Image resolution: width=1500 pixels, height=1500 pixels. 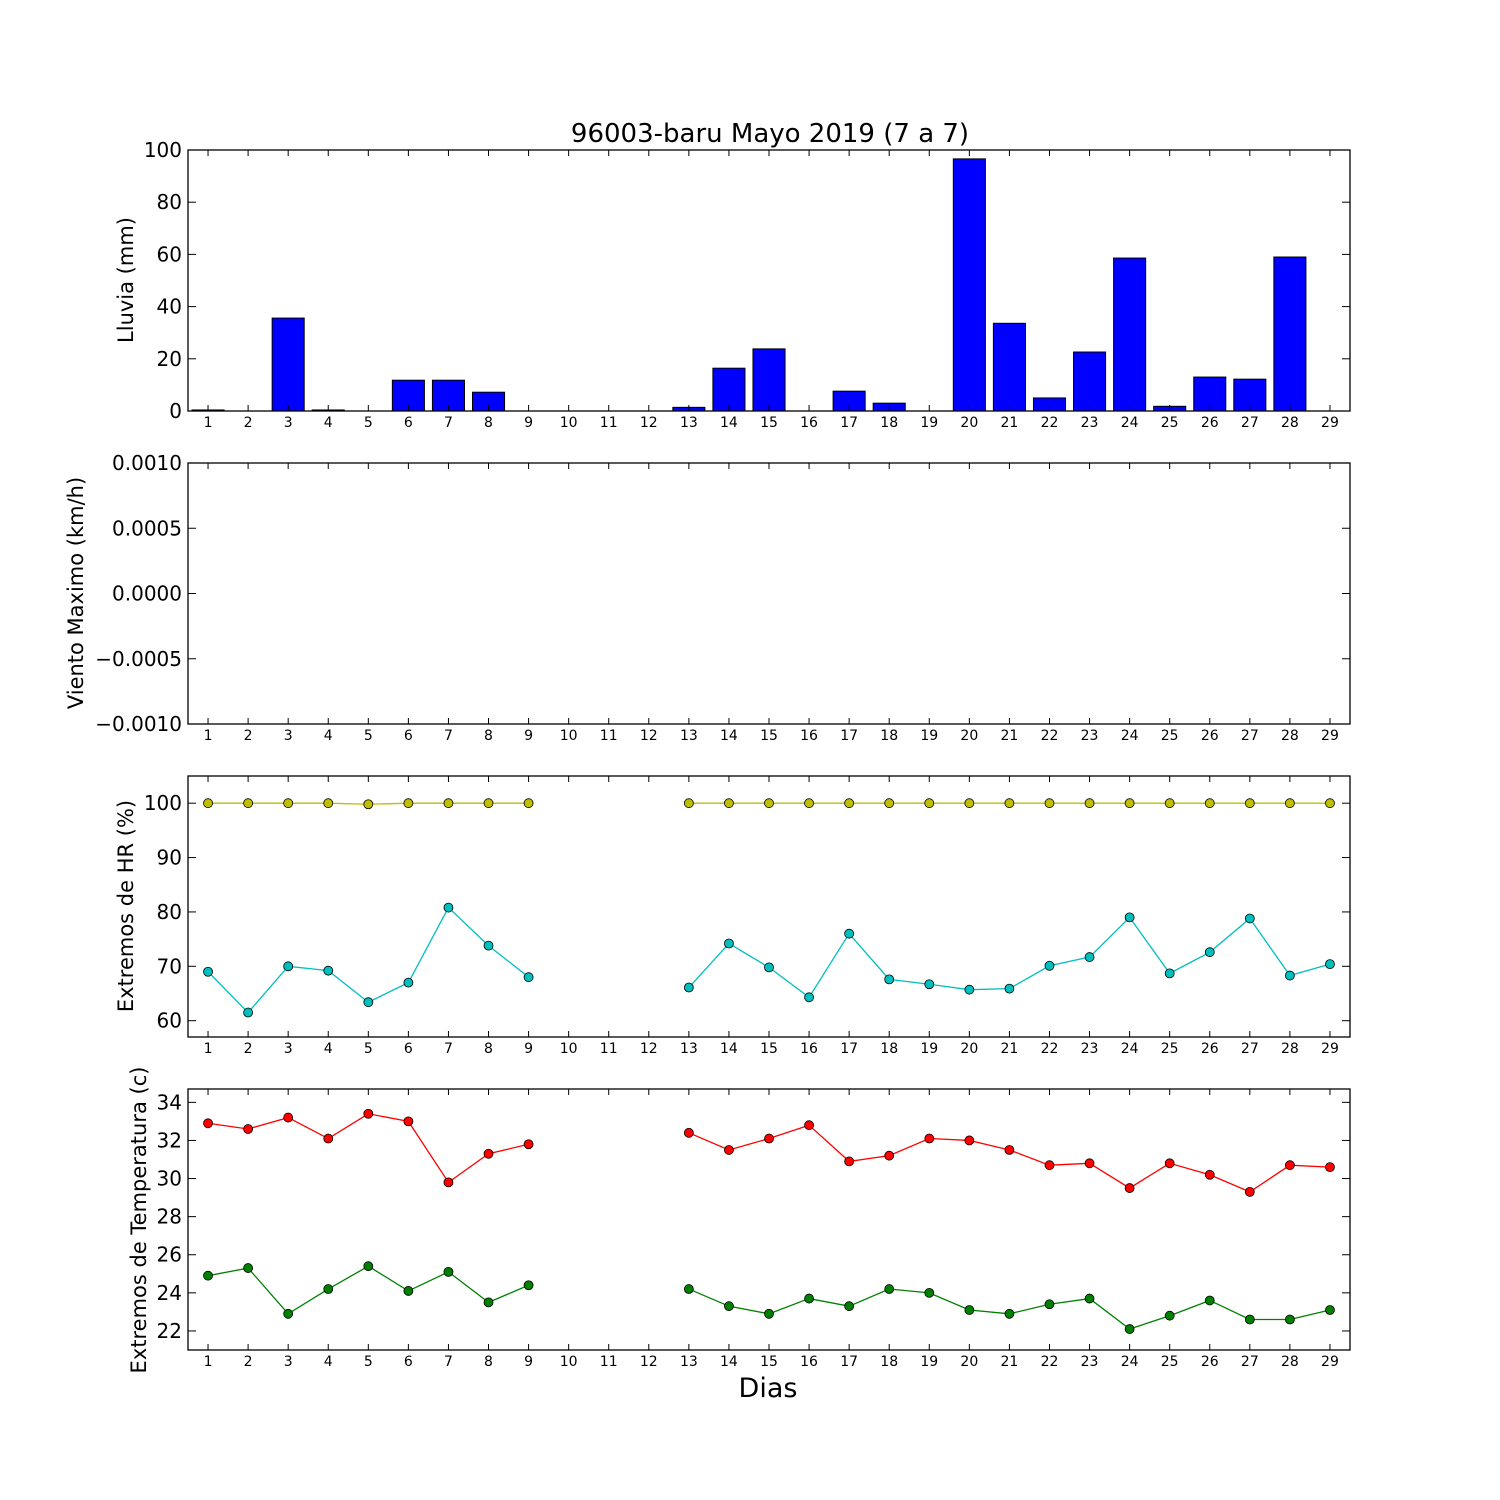 What do you see at coordinates (569, 1362) in the screenshot?
I see `temperature-x-tick-label: 10` at bounding box center [569, 1362].